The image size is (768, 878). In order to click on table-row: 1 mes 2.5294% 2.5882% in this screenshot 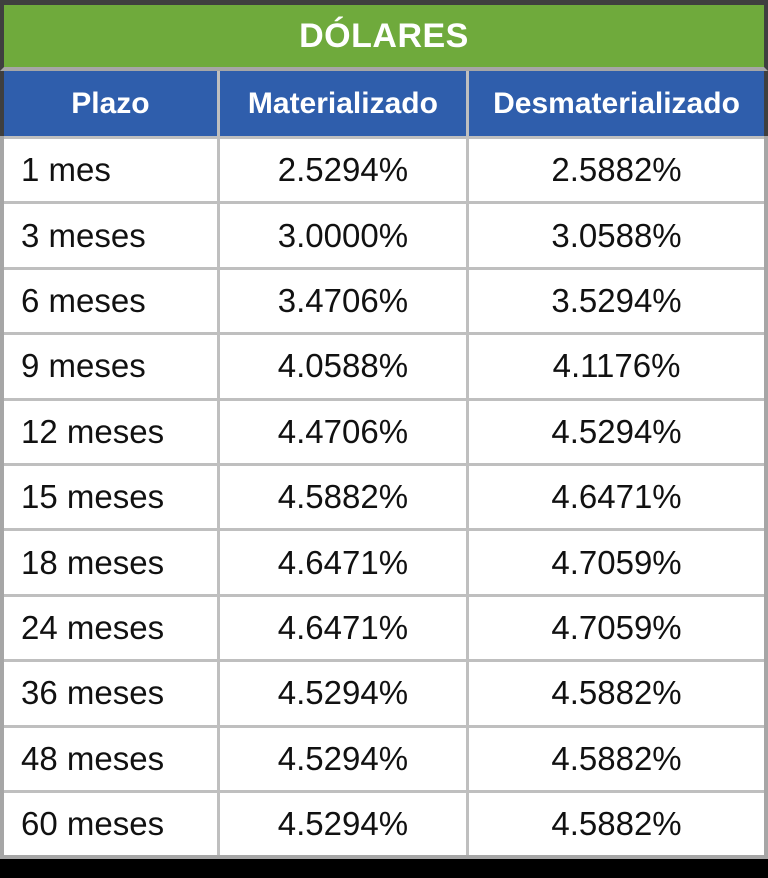, I will do `click(384, 169)`.